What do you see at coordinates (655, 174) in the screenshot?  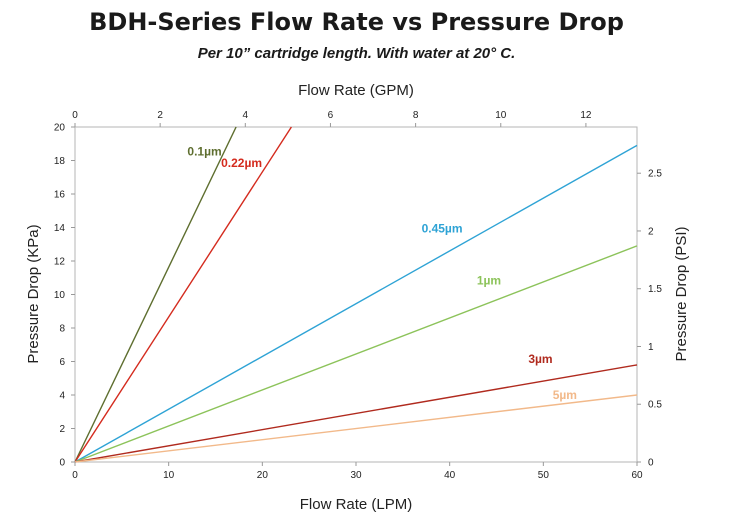 I see `y-right-tick-label: 2.5` at bounding box center [655, 174].